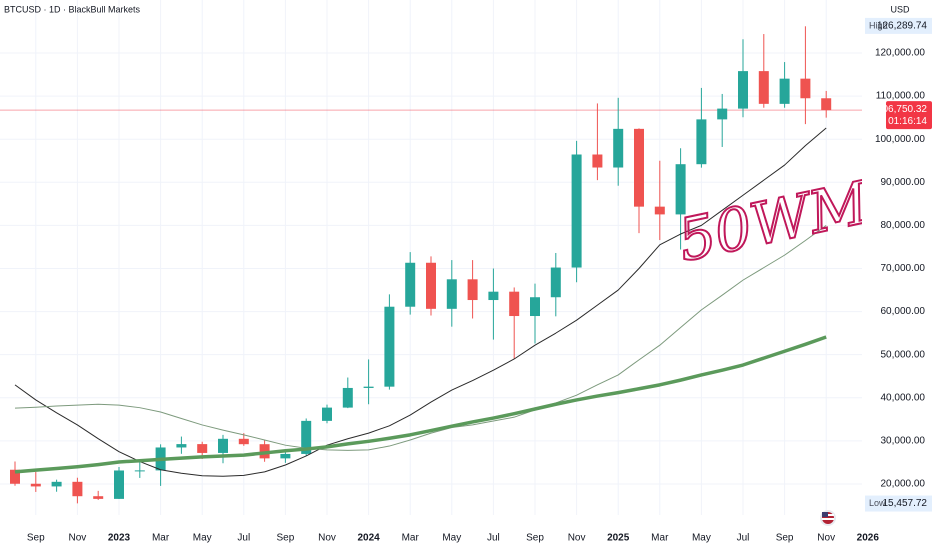 The width and height of the screenshot is (932, 550). Describe the element at coordinates (903, 397) in the screenshot. I see `y-tick-label: 40,000.00` at that location.